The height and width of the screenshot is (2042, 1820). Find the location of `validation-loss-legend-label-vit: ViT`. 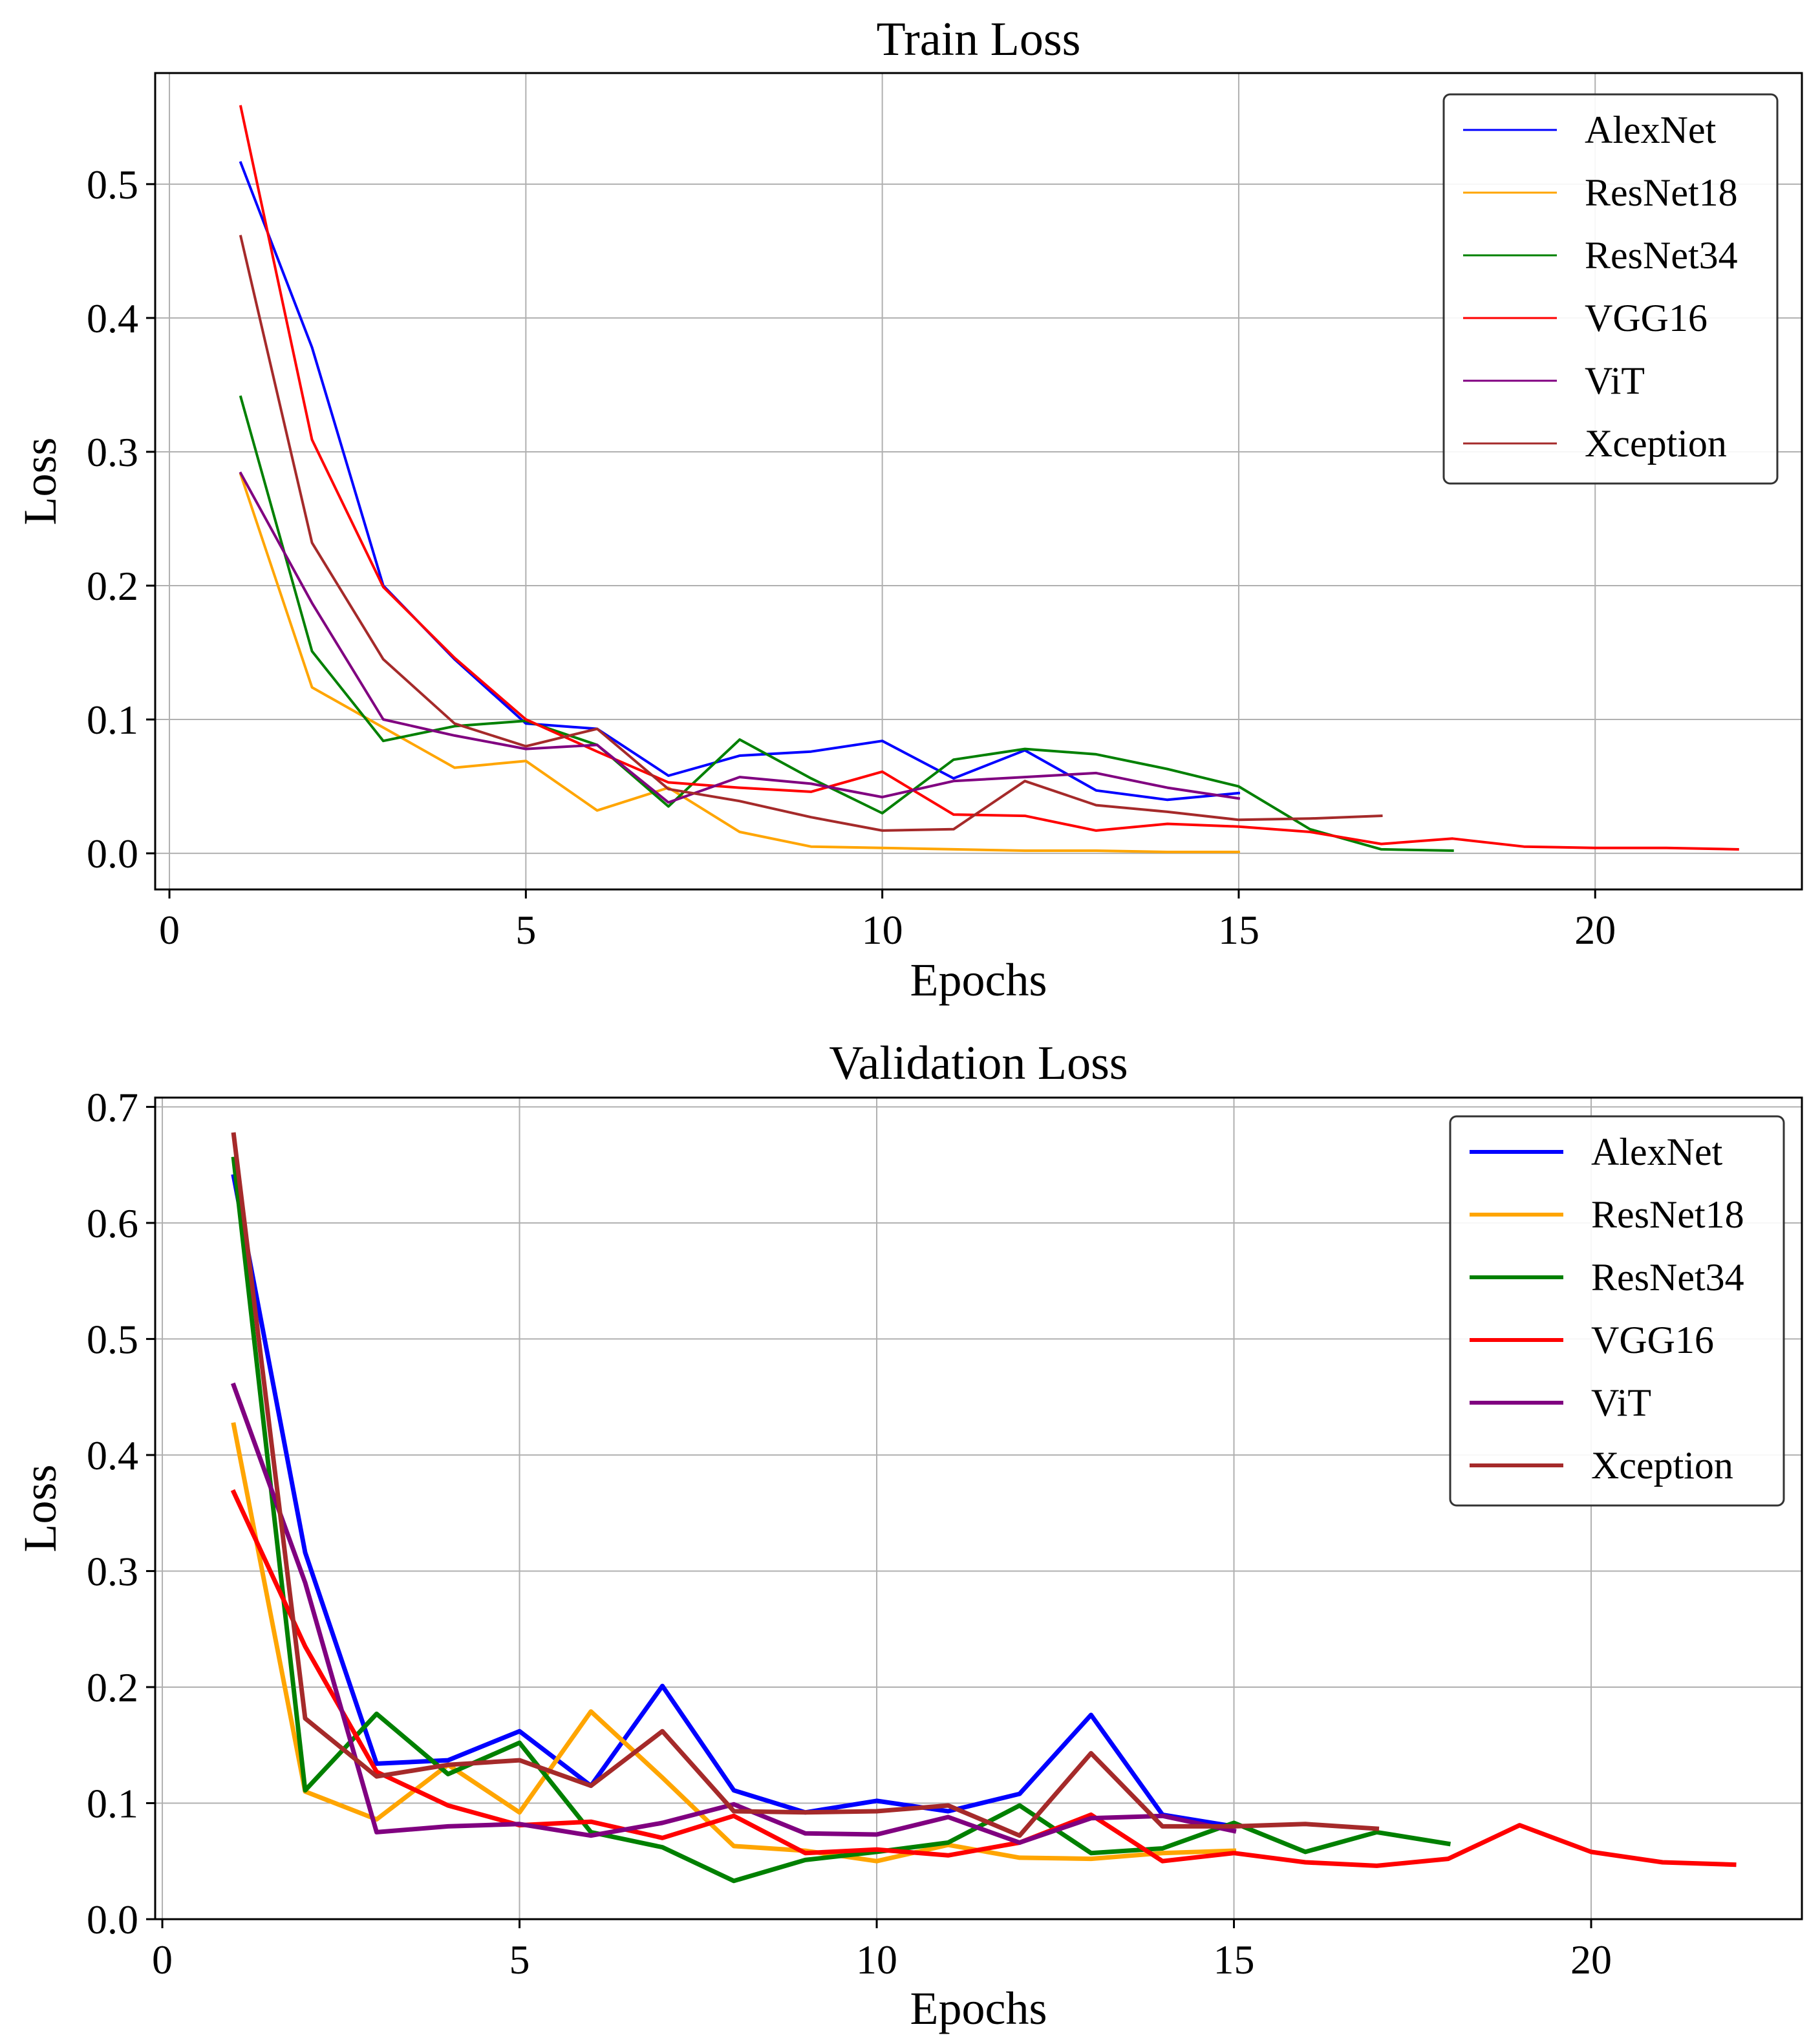

validation-loss-legend-label-vit: ViT is located at coordinates (1621, 1402).